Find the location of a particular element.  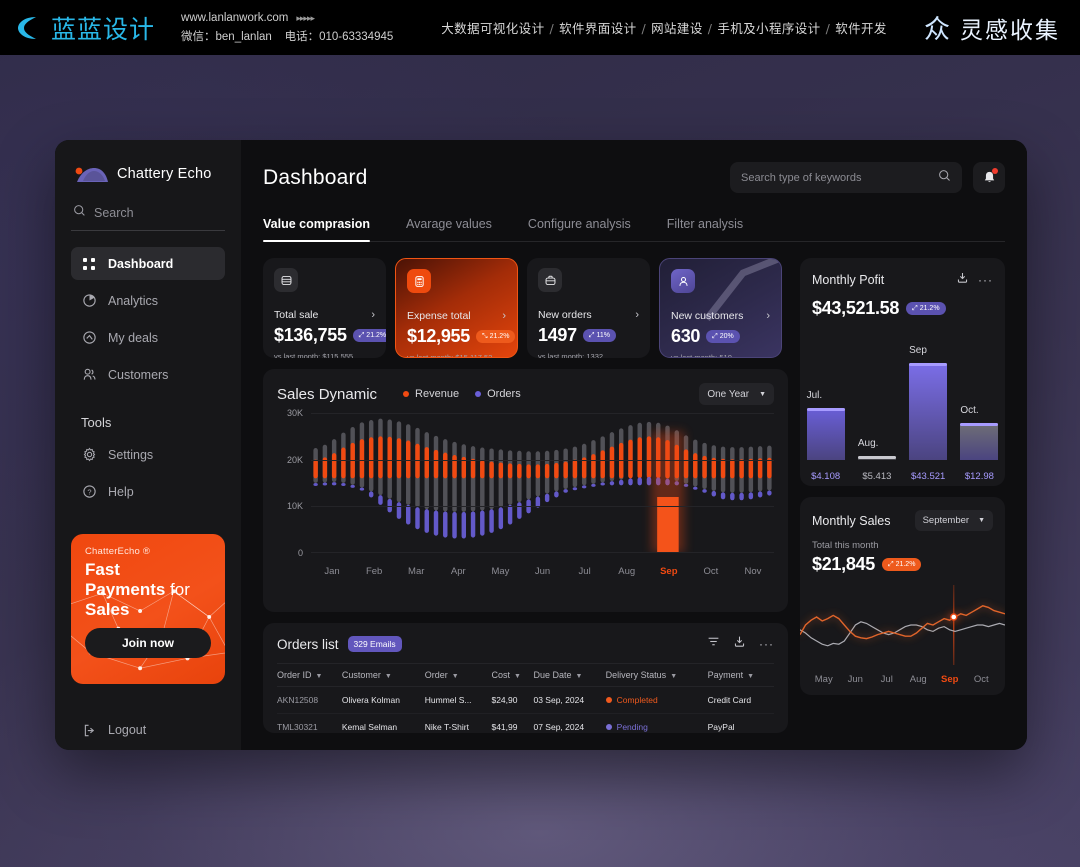

trend-down-icon: ⤡ is located at coordinates (484, 336).